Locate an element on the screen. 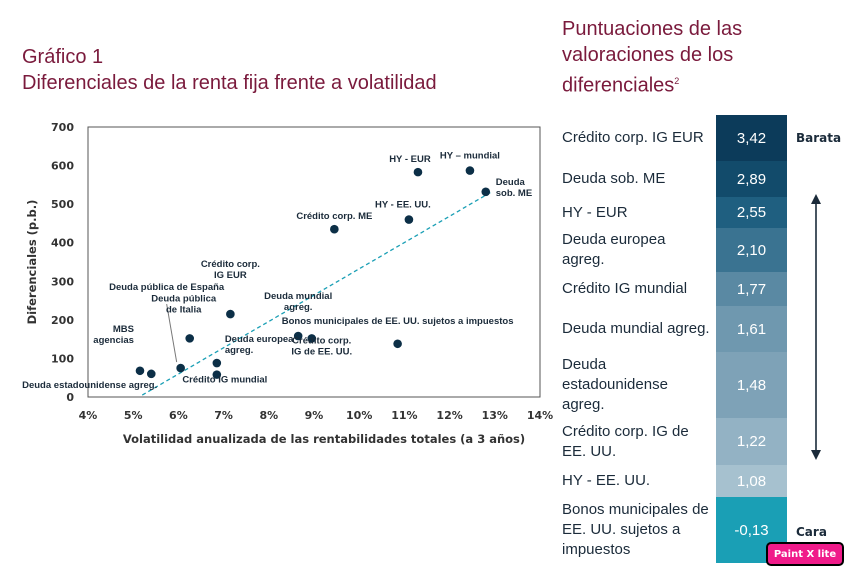  x-tick-label: 12% is located at coordinates (449, 415).